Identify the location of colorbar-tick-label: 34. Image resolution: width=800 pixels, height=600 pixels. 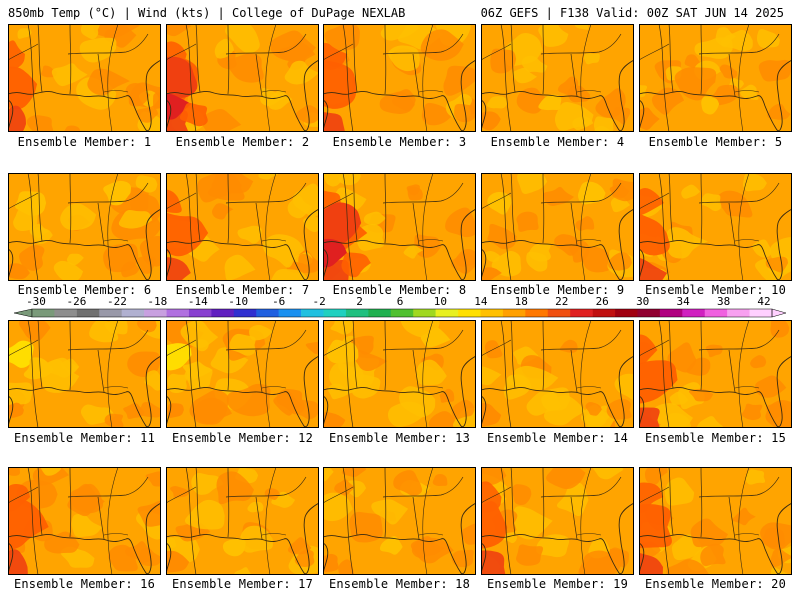
(683, 301).